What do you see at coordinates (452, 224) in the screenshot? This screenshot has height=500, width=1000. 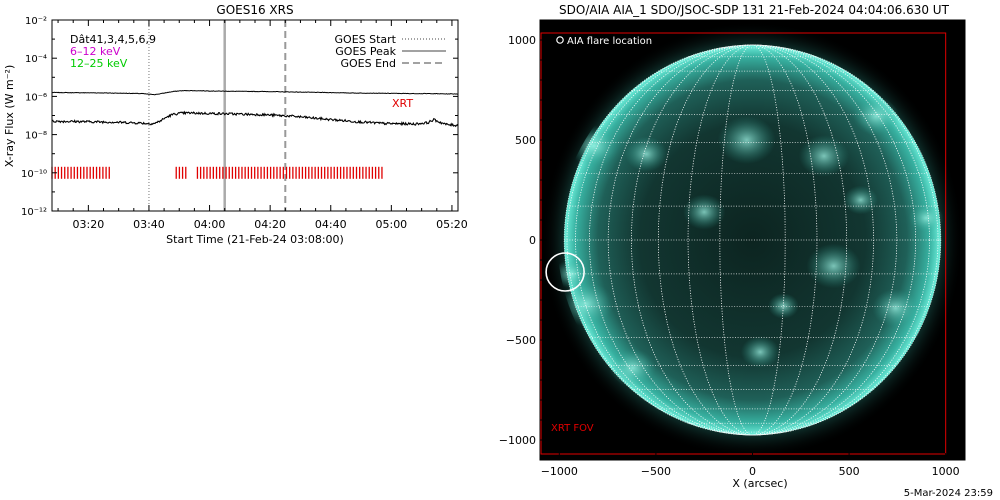 I see `goes-x-tick-label: 05:20` at bounding box center [452, 224].